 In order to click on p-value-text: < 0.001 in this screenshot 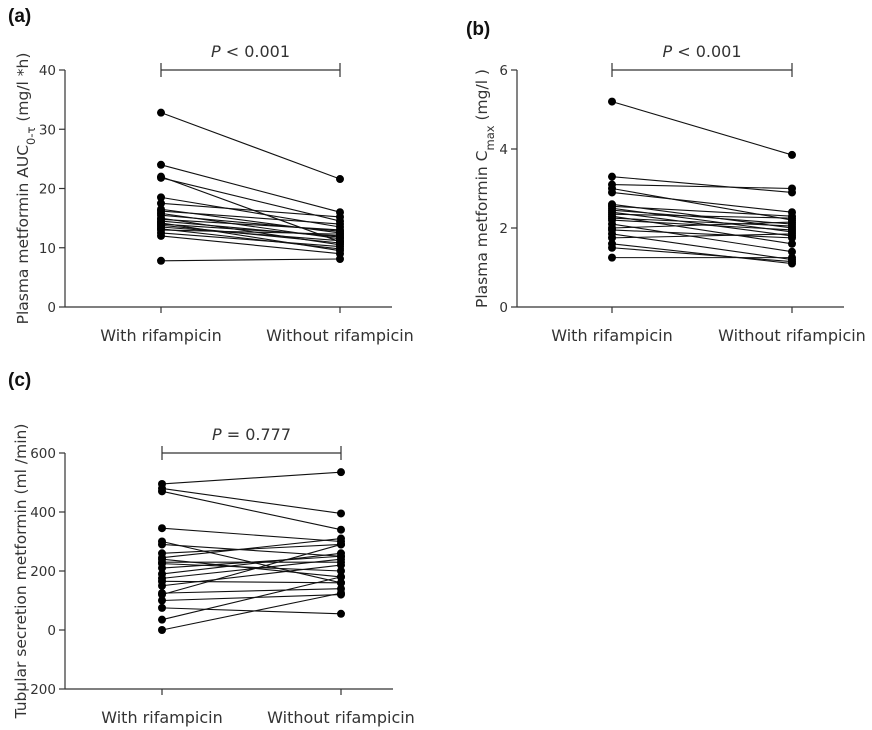, I will do `click(255, 51)`.